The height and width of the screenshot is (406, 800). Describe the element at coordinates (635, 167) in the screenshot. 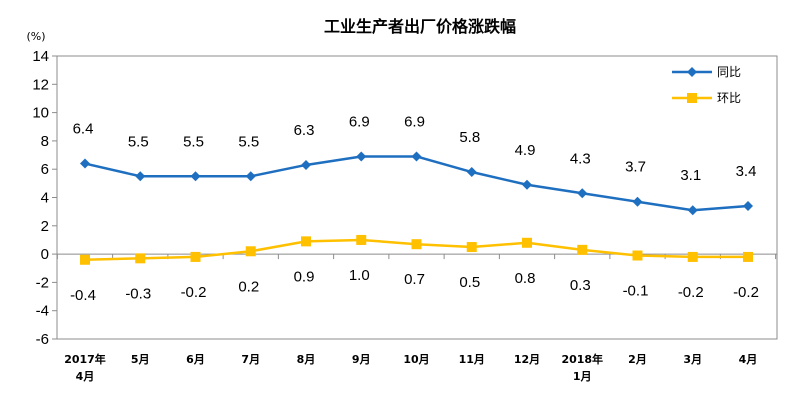

I see `data-label: 3.7` at that location.